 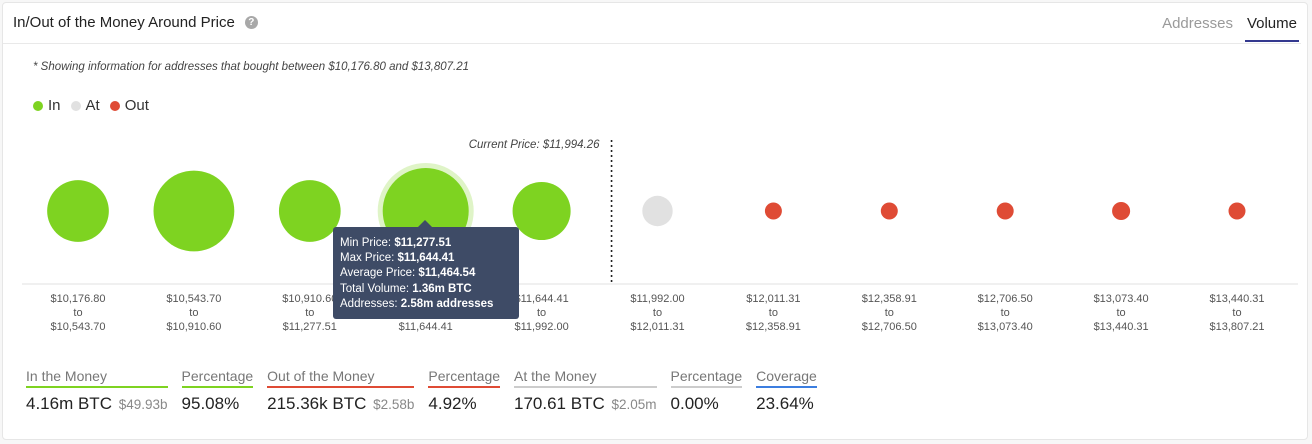 What do you see at coordinates (785, 403) in the screenshot?
I see `stat-value: 23.64%` at bounding box center [785, 403].